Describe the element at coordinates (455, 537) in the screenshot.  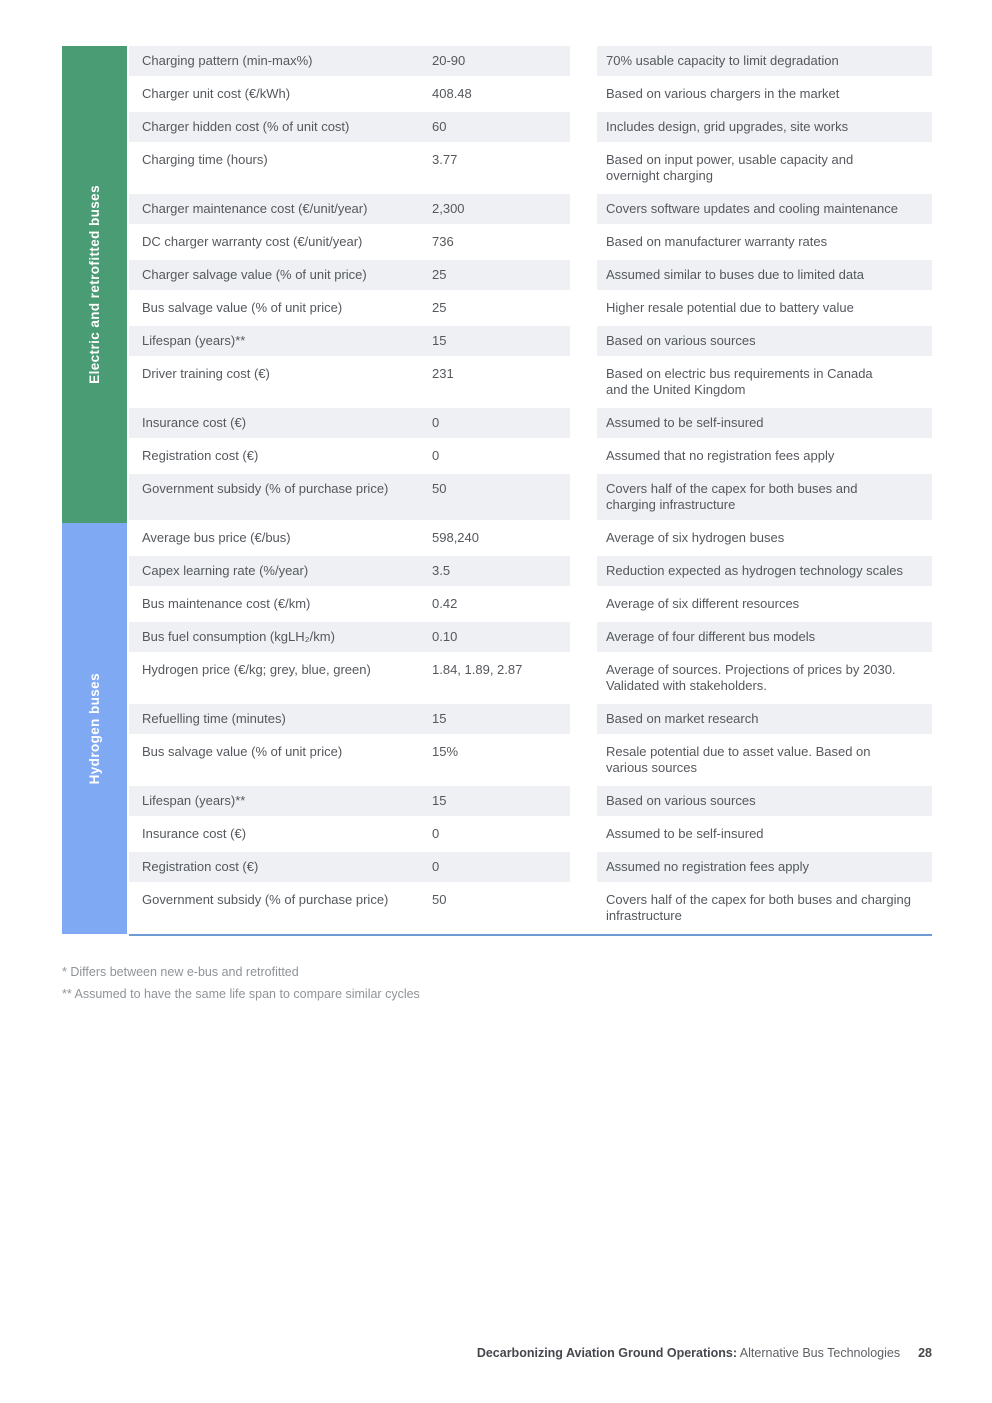
I see `parameter-value: 598,240` at that location.